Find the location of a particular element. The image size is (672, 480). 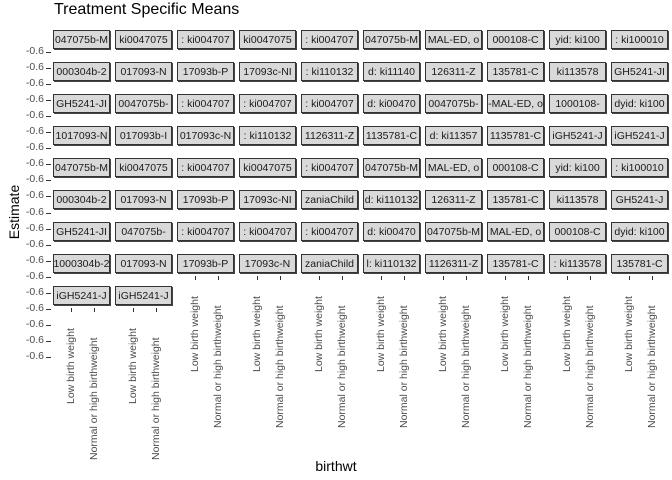

facet-strip-box: d: ki11140 is located at coordinates (391, 71).